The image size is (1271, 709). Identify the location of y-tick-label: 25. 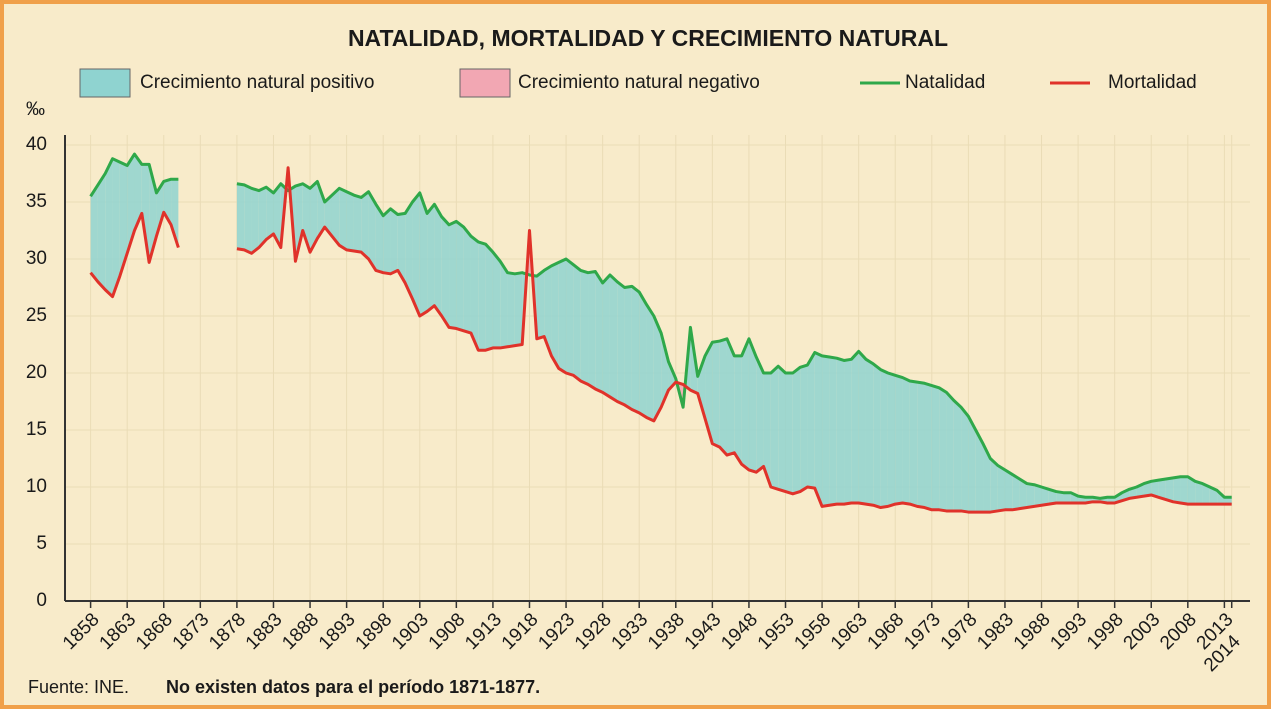
(36, 315).